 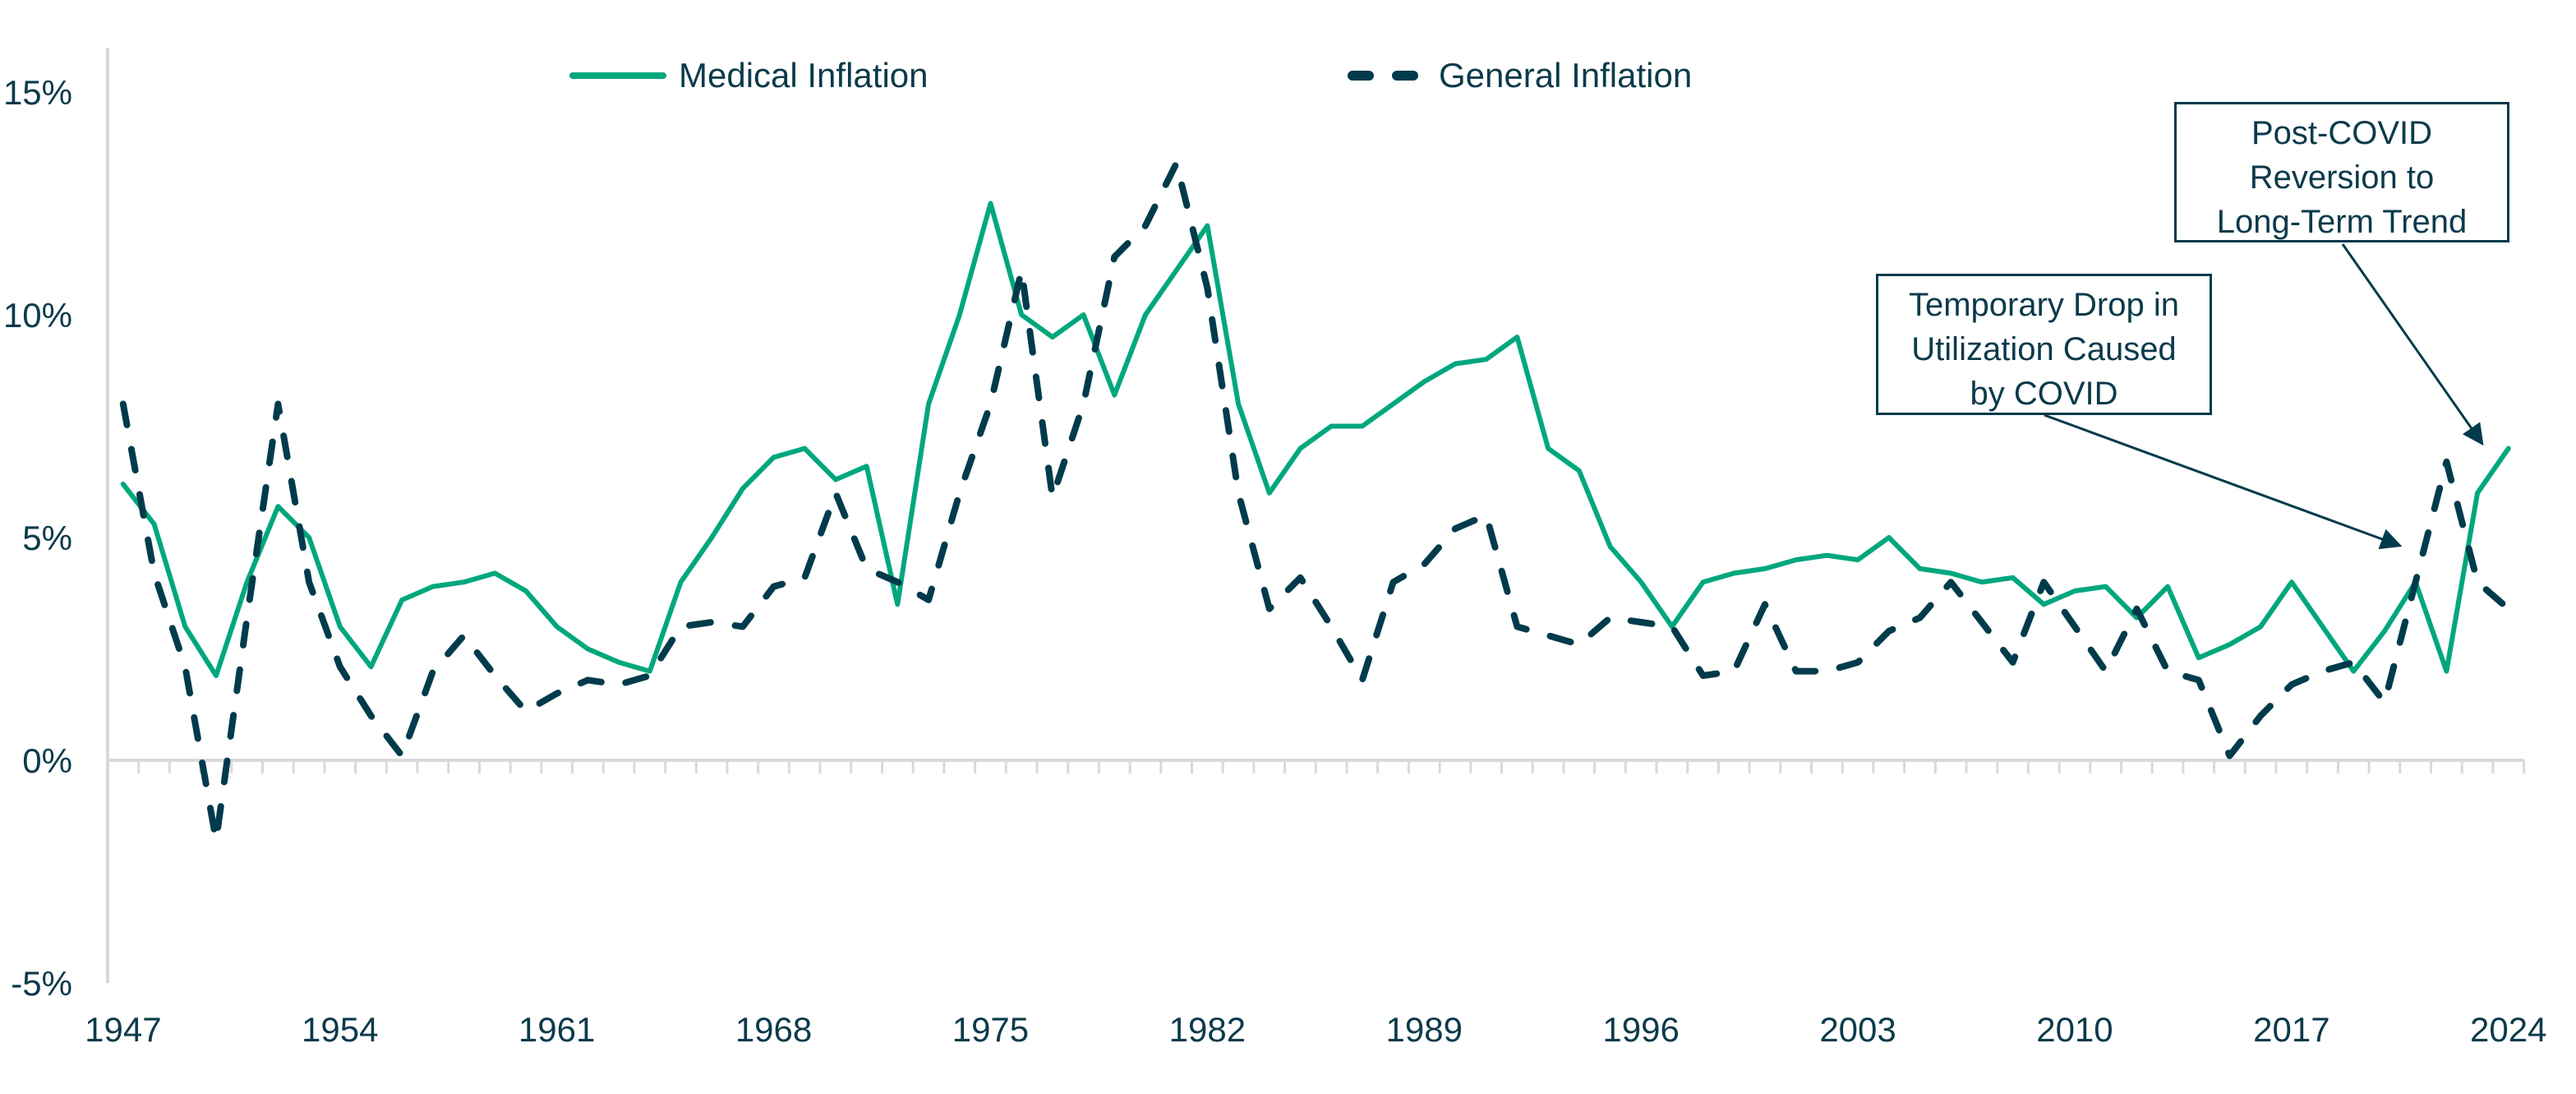 I want to click on annotation-line: Temporary Drop in, so click(x=2043, y=305).